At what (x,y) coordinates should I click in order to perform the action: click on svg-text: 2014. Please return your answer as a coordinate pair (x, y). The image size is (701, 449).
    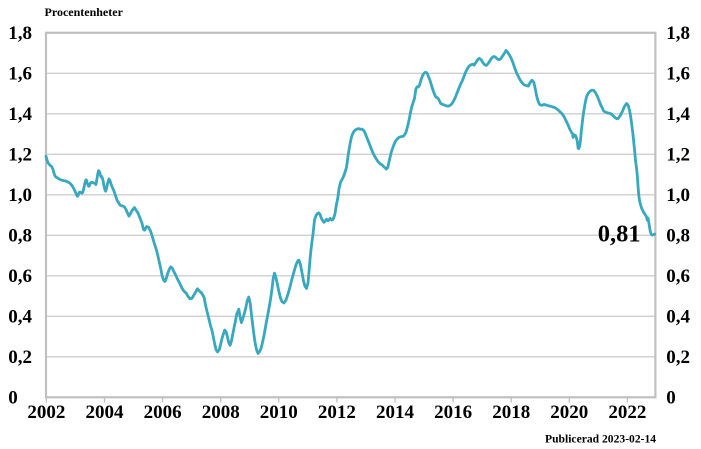
    Looking at the image, I should click on (395, 412).